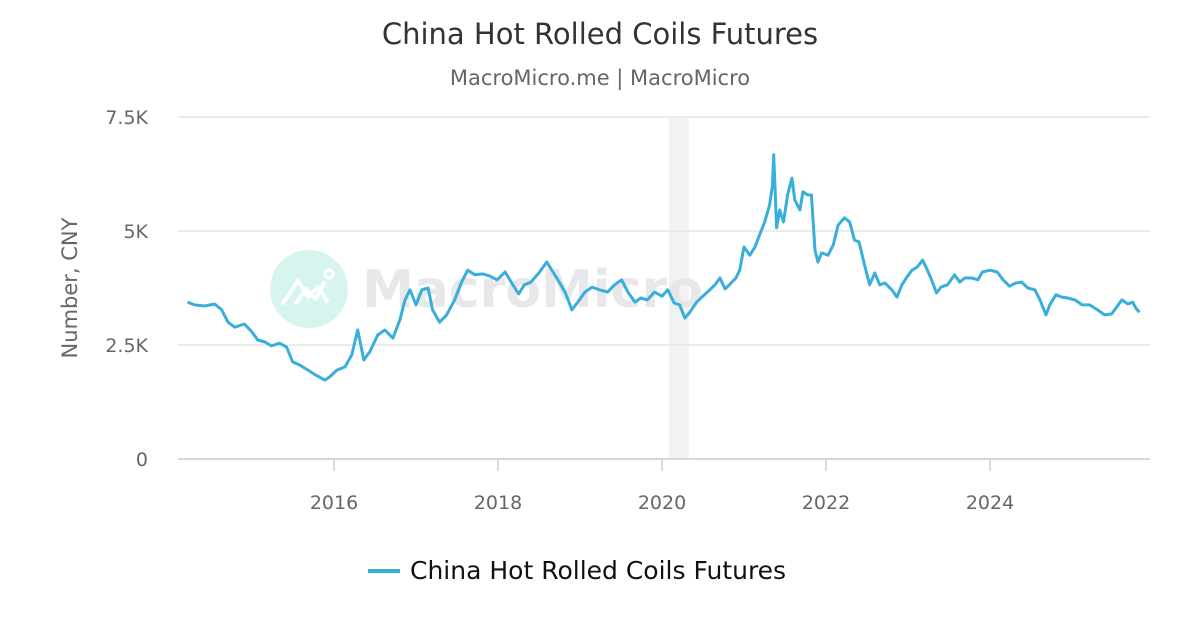  I want to click on watermark-logo: MacroMicro, so click(486, 289).